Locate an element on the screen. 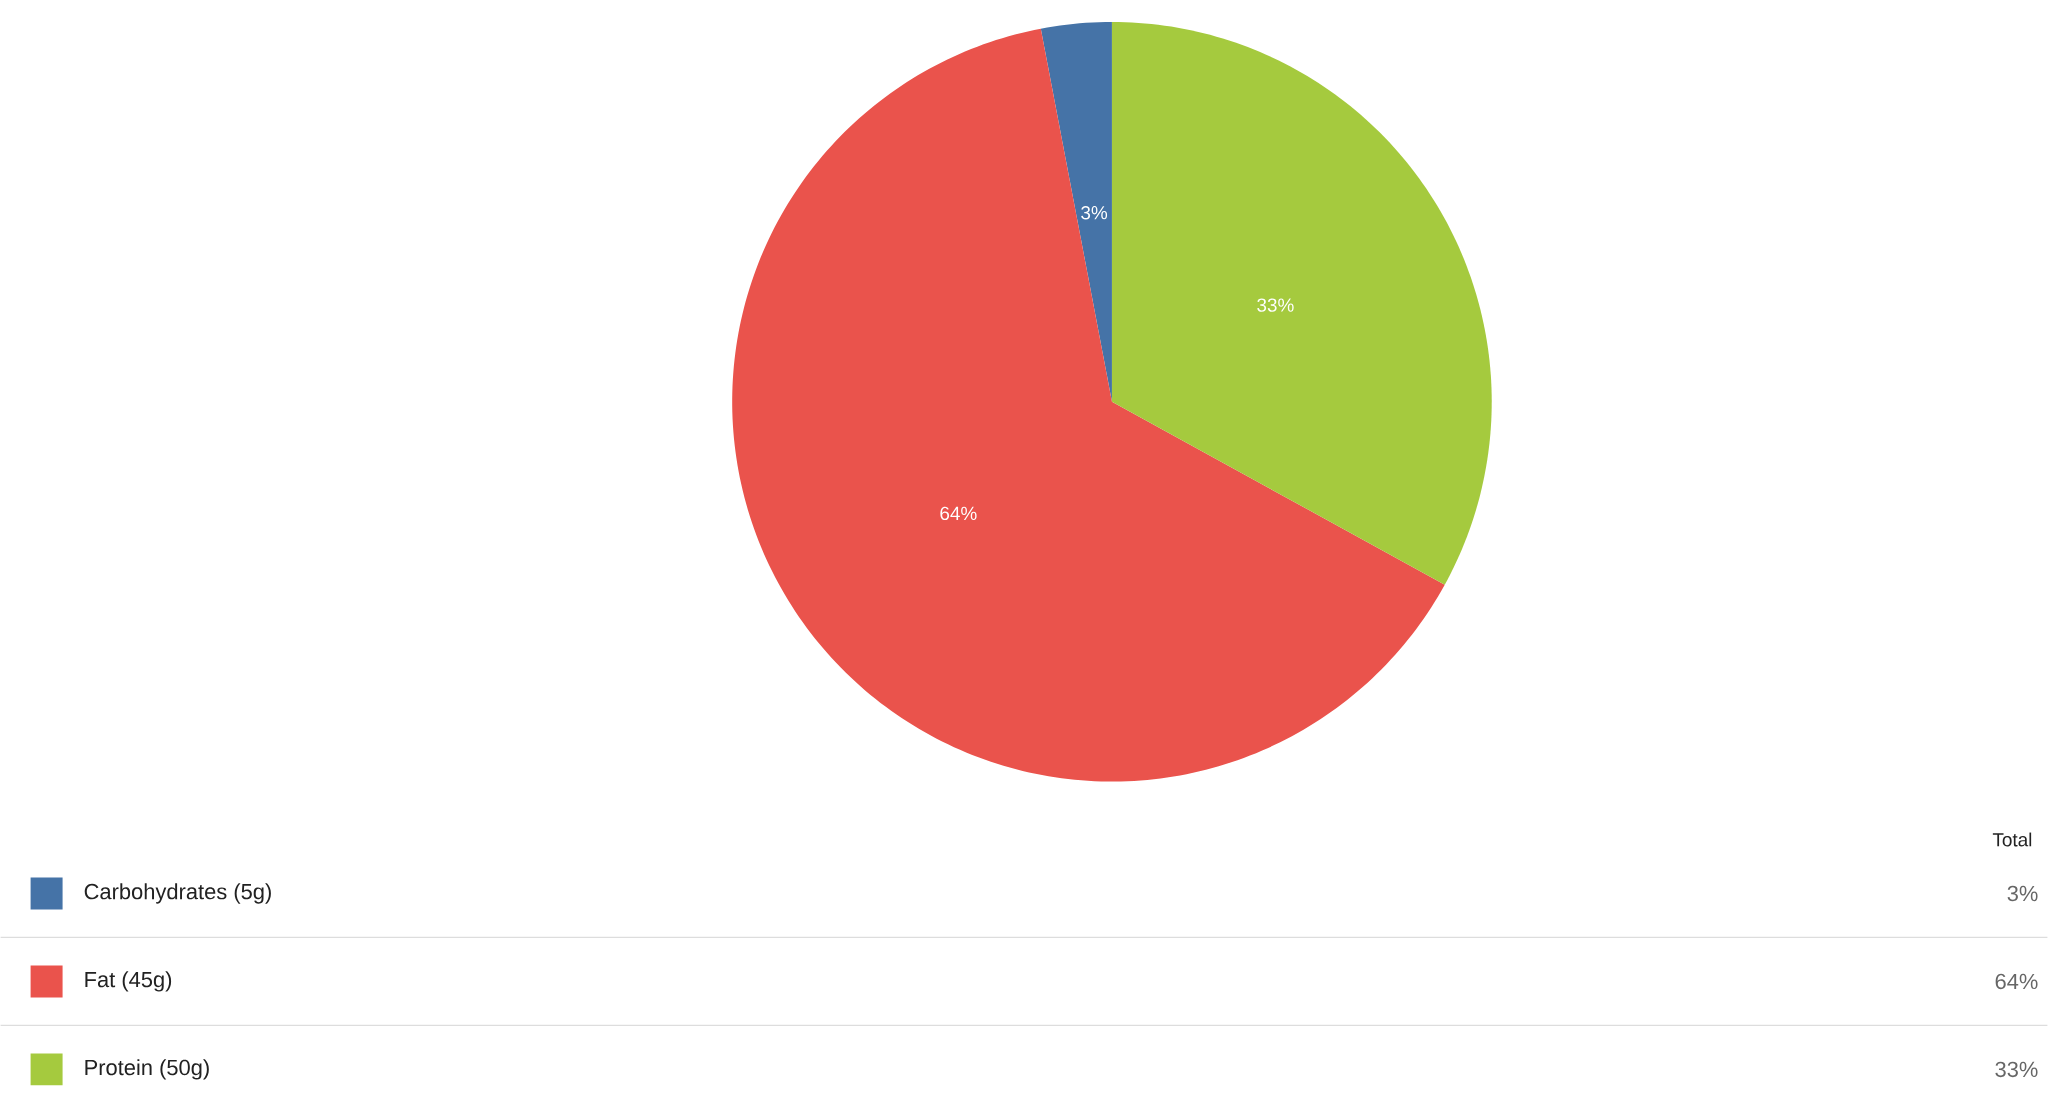  text: 3% is located at coordinates (2022, 893).